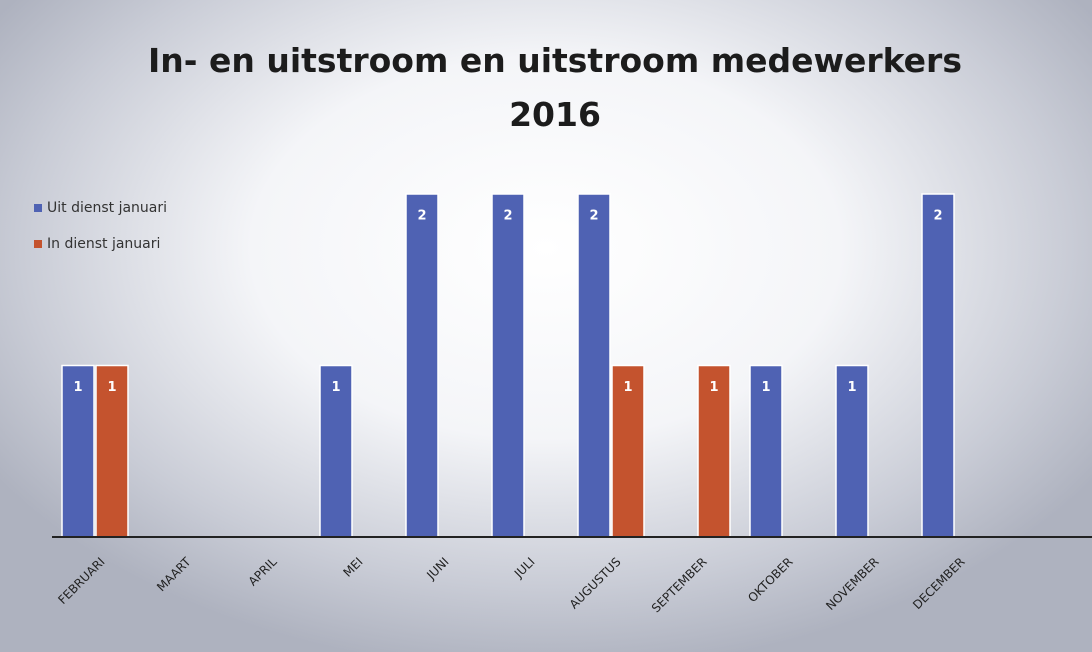 The height and width of the screenshot is (652, 1092). I want to click on x-tick-label: AUGUSTUS, so click(595, 583).